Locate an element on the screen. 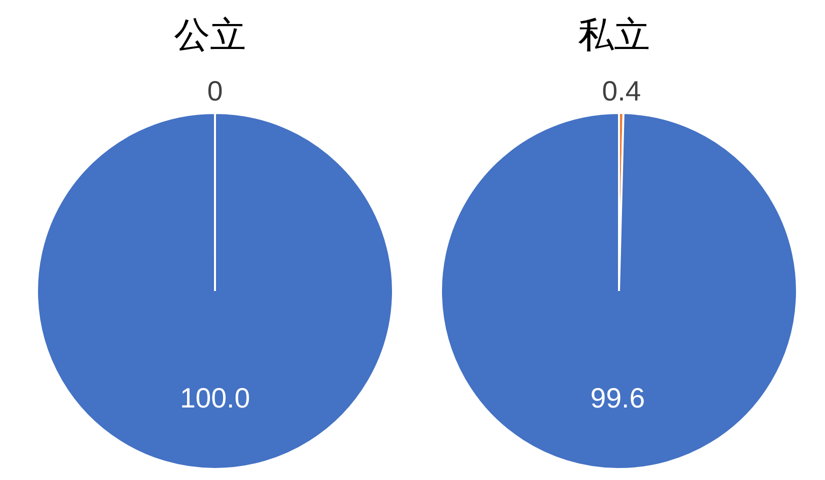 The image size is (825, 480). text: 0 is located at coordinates (215, 91).